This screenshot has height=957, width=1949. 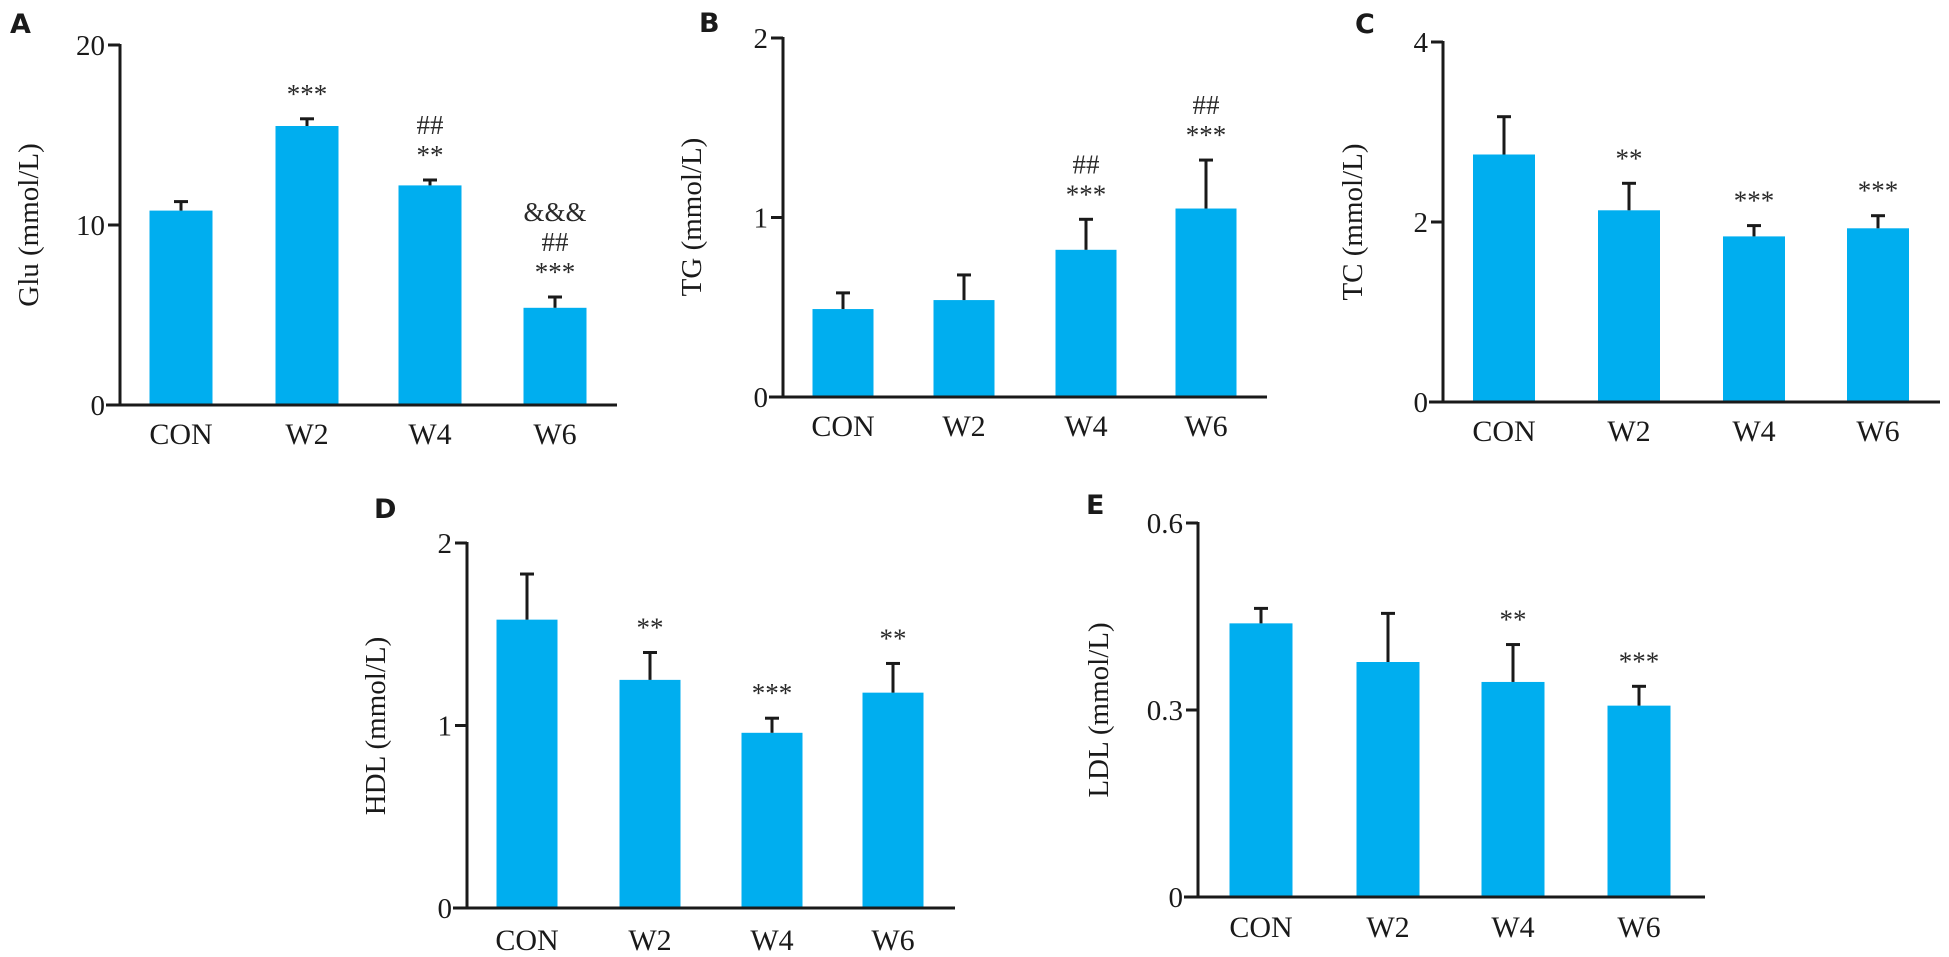 What do you see at coordinates (1165, 524) in the screenshot?
I see `y-tick-label: 0.6` at bounding box center [1165, 524].